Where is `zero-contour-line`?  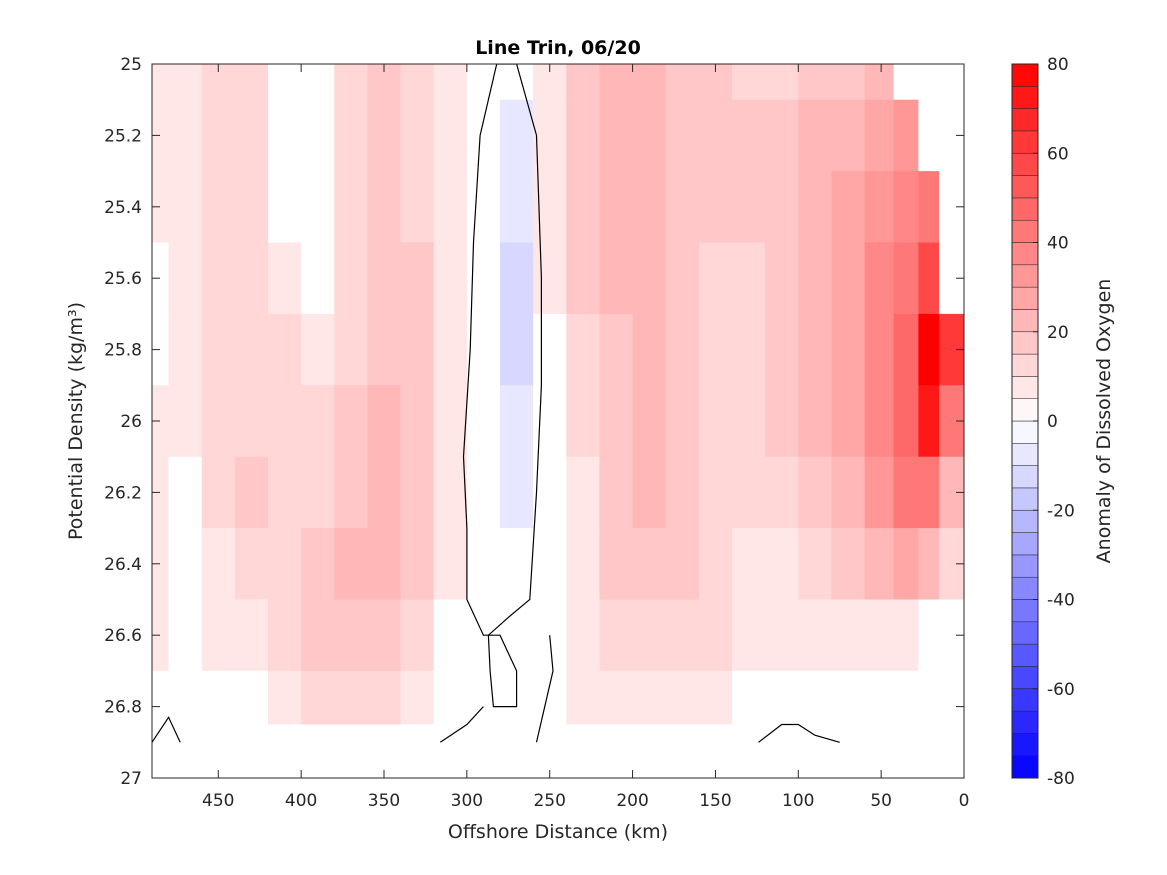 zero-contour-line is located at coordinates (799, 733).